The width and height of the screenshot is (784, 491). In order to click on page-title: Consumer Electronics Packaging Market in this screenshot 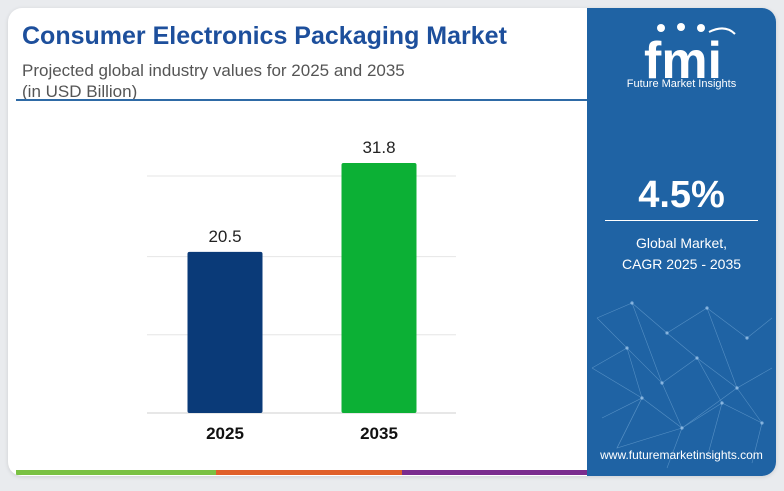, I will do `click(264, 36)`.